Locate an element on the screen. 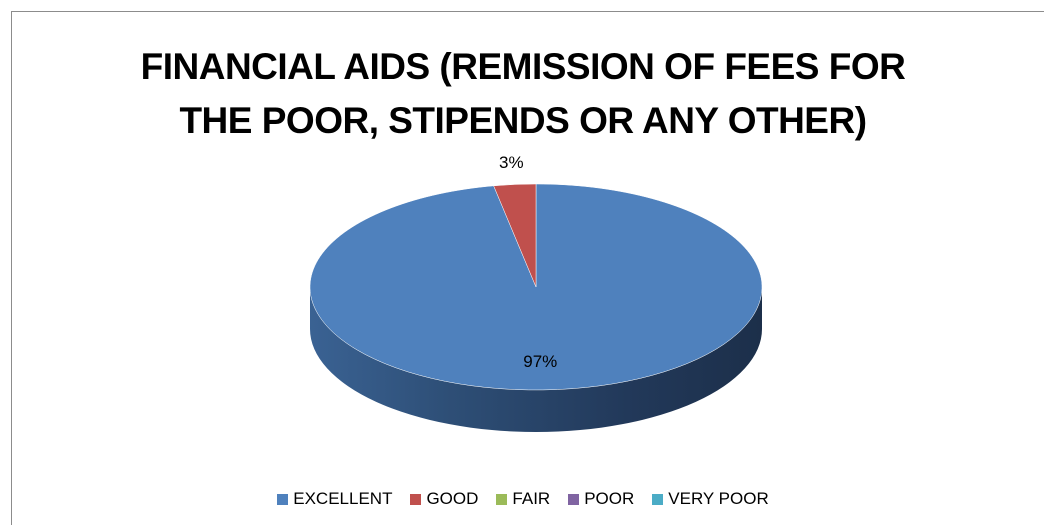 The height and width of the screenshot is (527, 1046). legend-label: GOOD is located at coordinates (452, 498).